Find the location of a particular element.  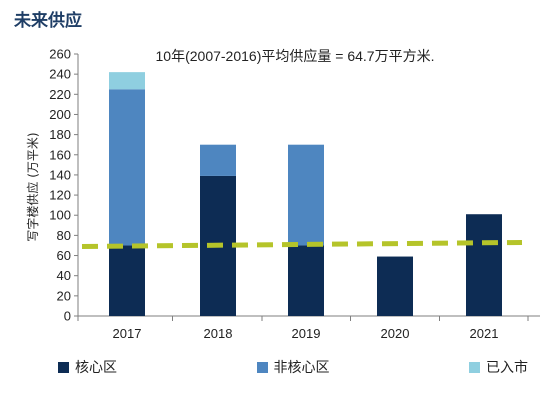

y-tick-label: 80 is located at coordinates (64, 235).